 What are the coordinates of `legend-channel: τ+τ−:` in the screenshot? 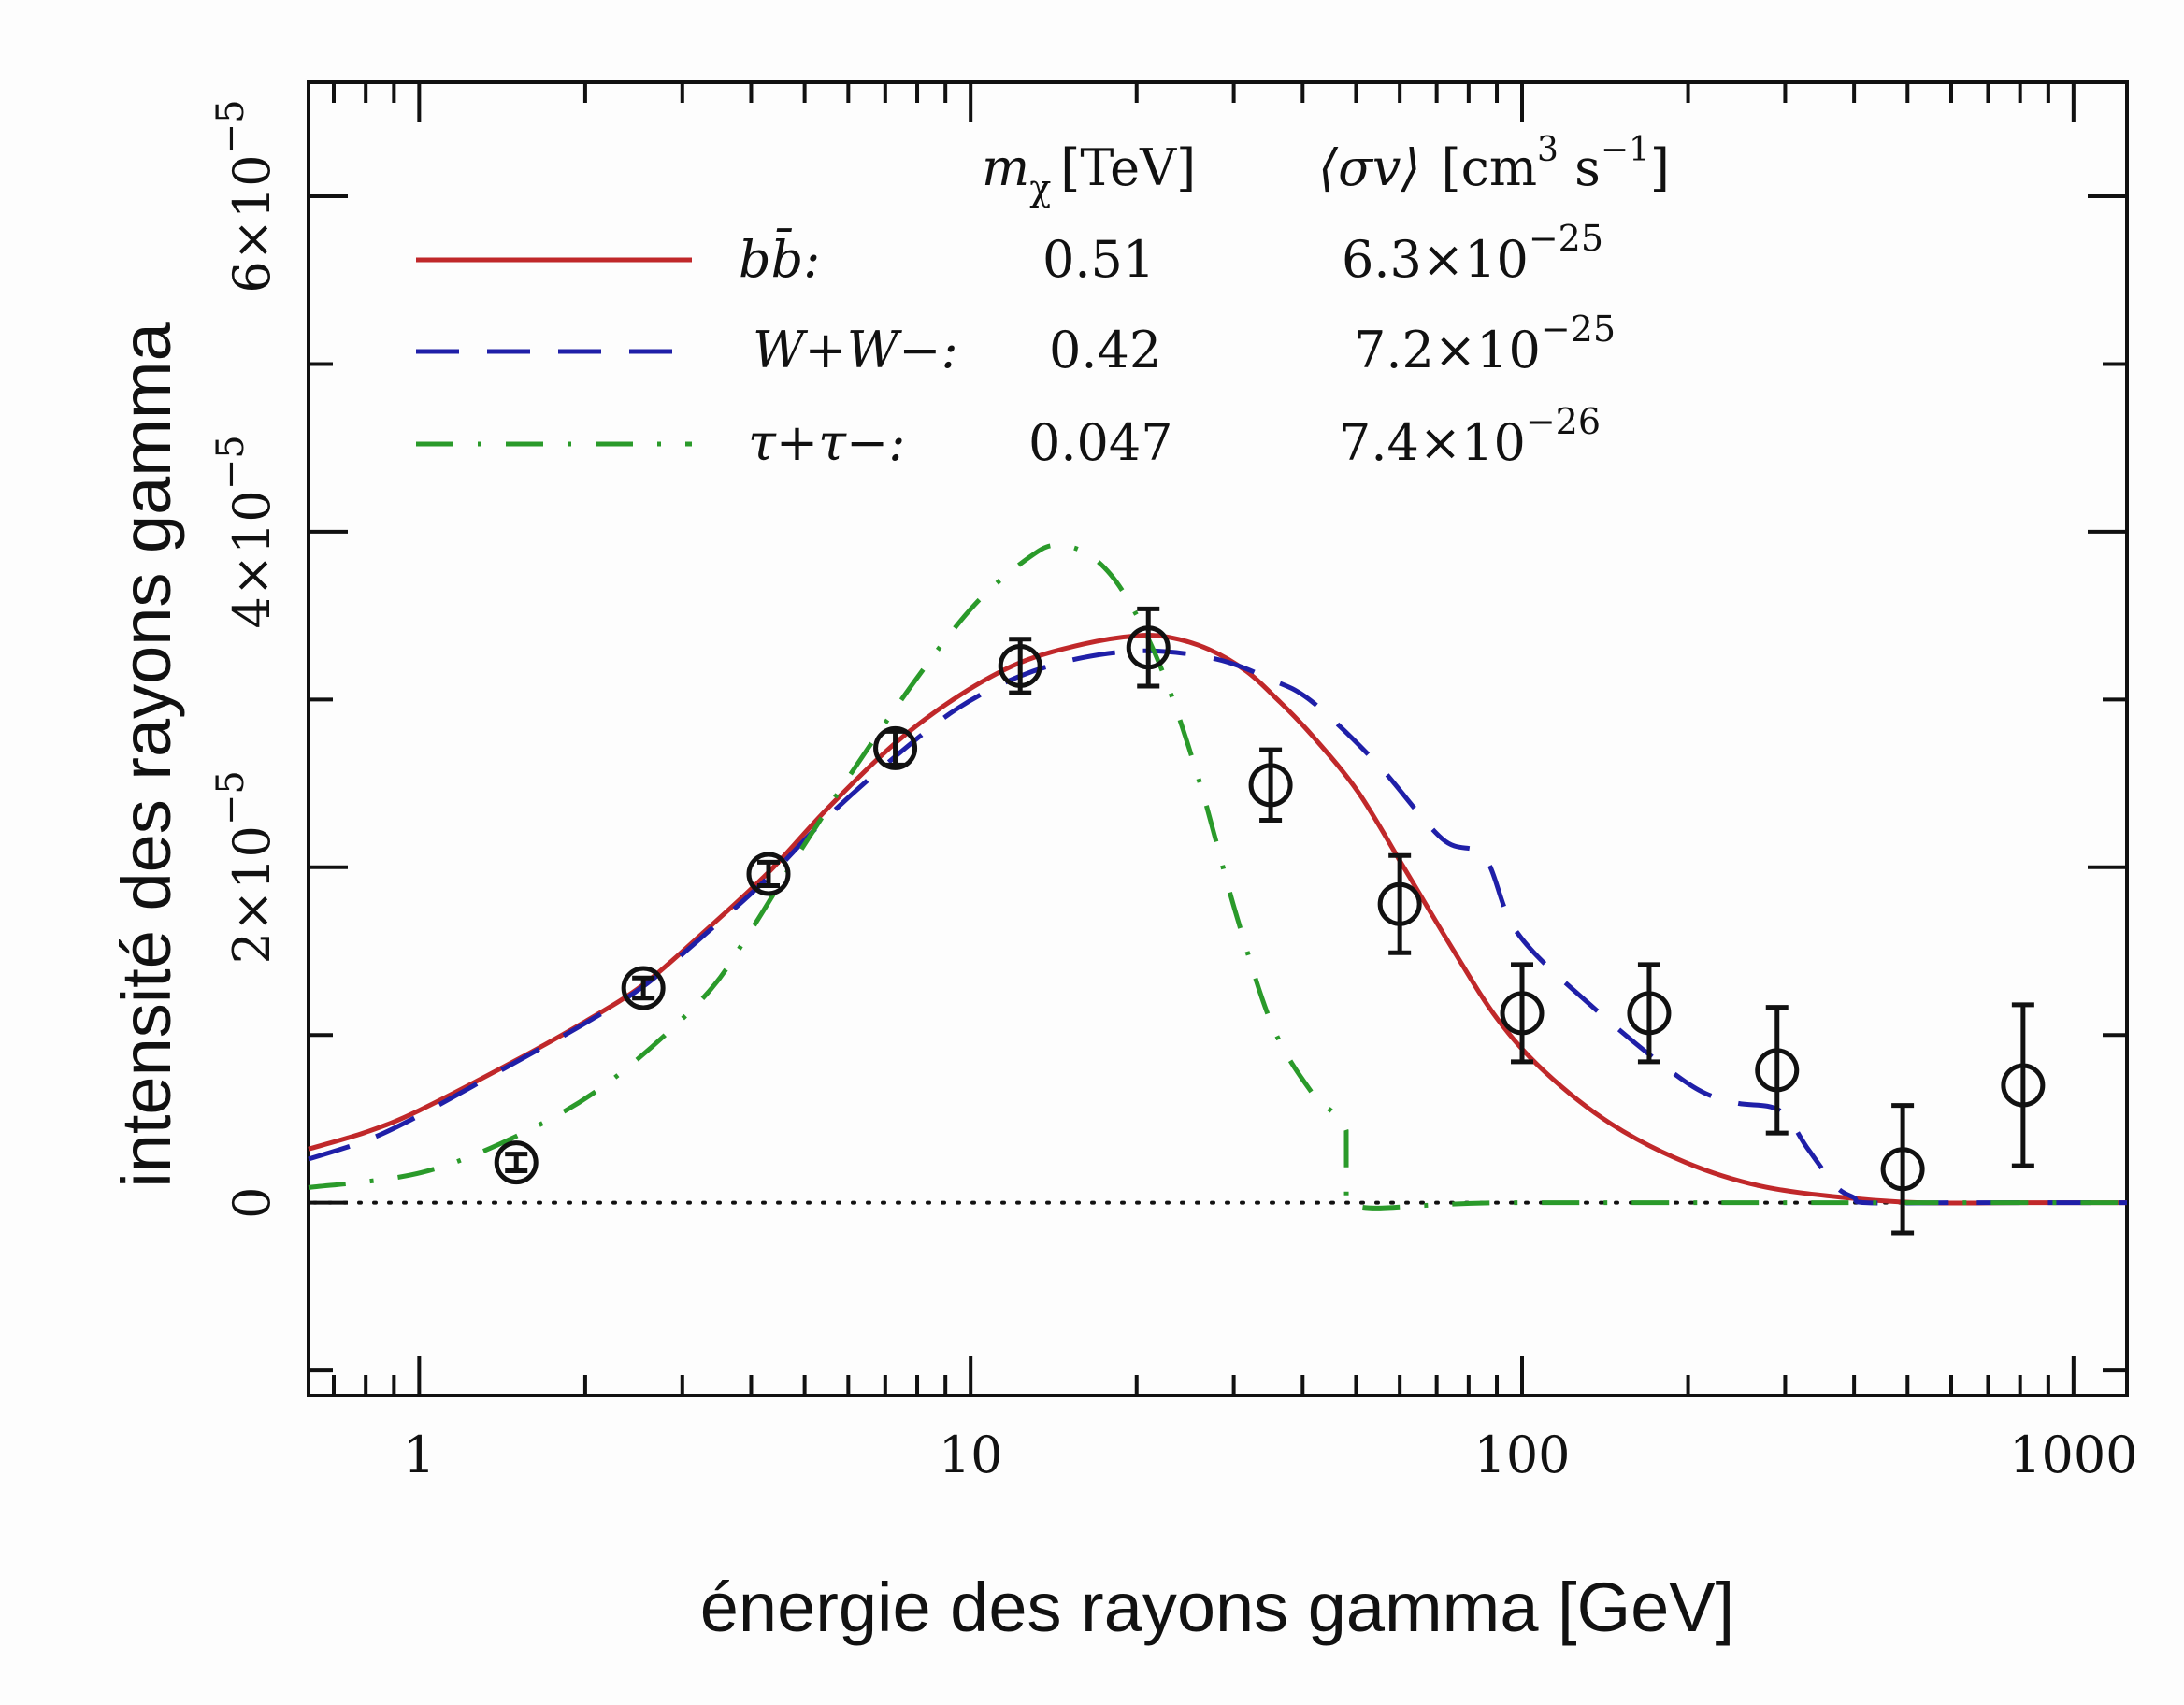 It's located at (826, 442).